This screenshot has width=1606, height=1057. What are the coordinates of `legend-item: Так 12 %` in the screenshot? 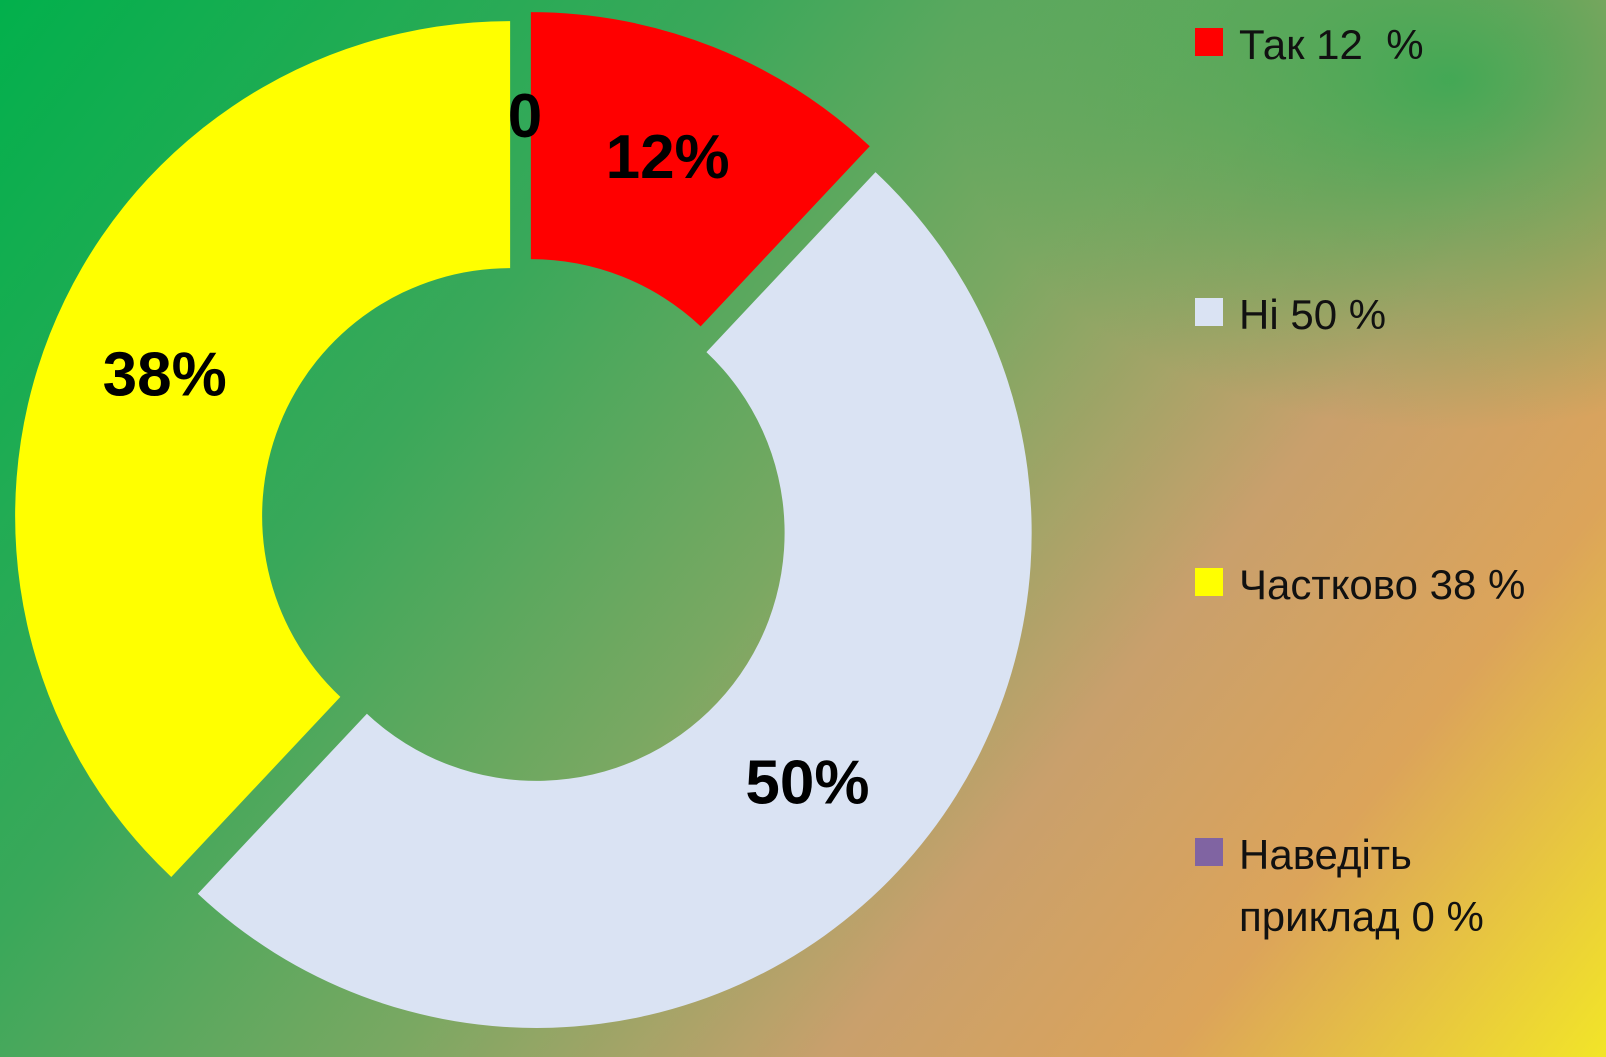 It's located at (1385, 45).